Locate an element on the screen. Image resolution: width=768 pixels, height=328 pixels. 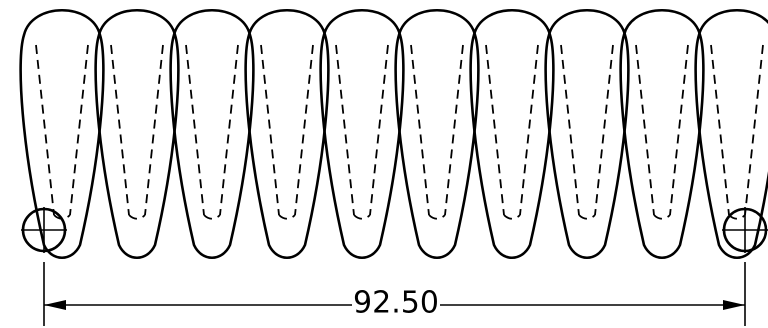
end-circle-right is located at coordinates (745, 230).